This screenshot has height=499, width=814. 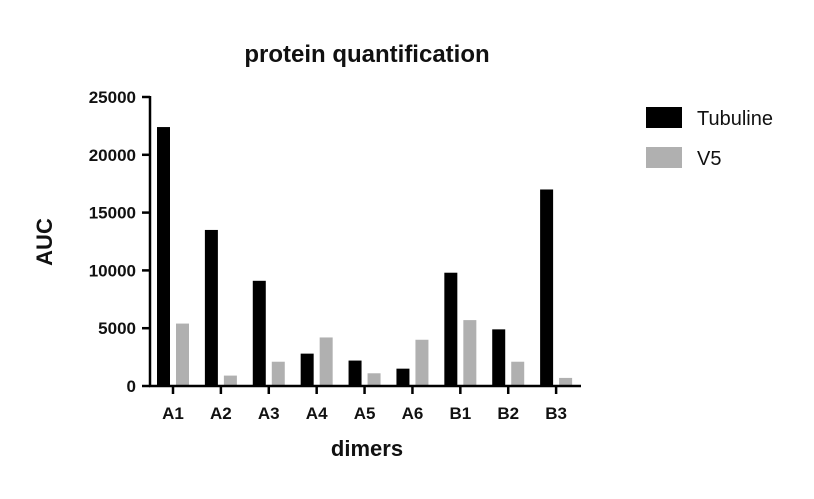 I want to click on y-axis-label: AUC, so click(x=44, y=242).